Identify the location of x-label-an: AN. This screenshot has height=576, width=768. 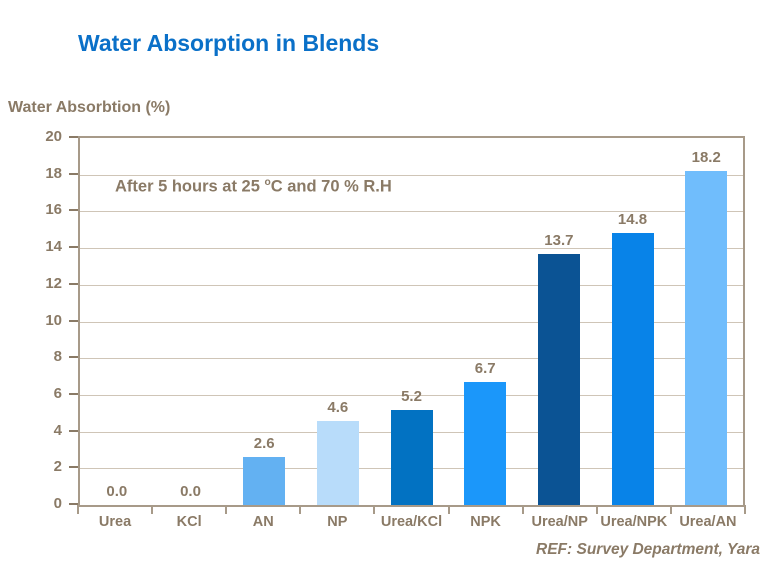
(263, 522).